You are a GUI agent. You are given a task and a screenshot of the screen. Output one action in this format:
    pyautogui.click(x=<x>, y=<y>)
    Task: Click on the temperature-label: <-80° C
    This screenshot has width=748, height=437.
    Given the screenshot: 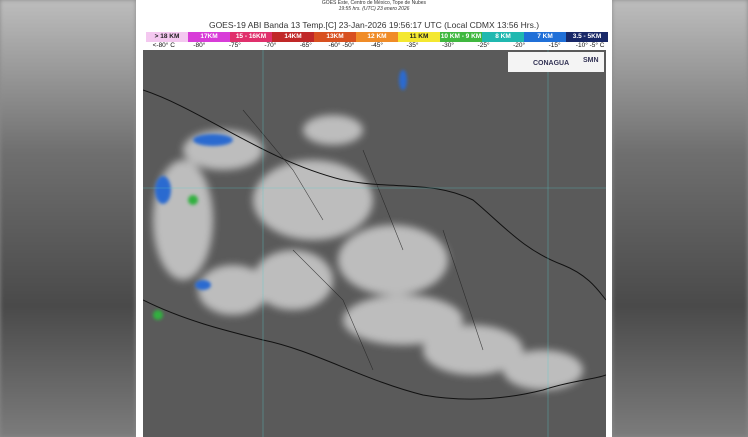 What is the action you would take?
    pyautogui.click(x=163, y=45)
    